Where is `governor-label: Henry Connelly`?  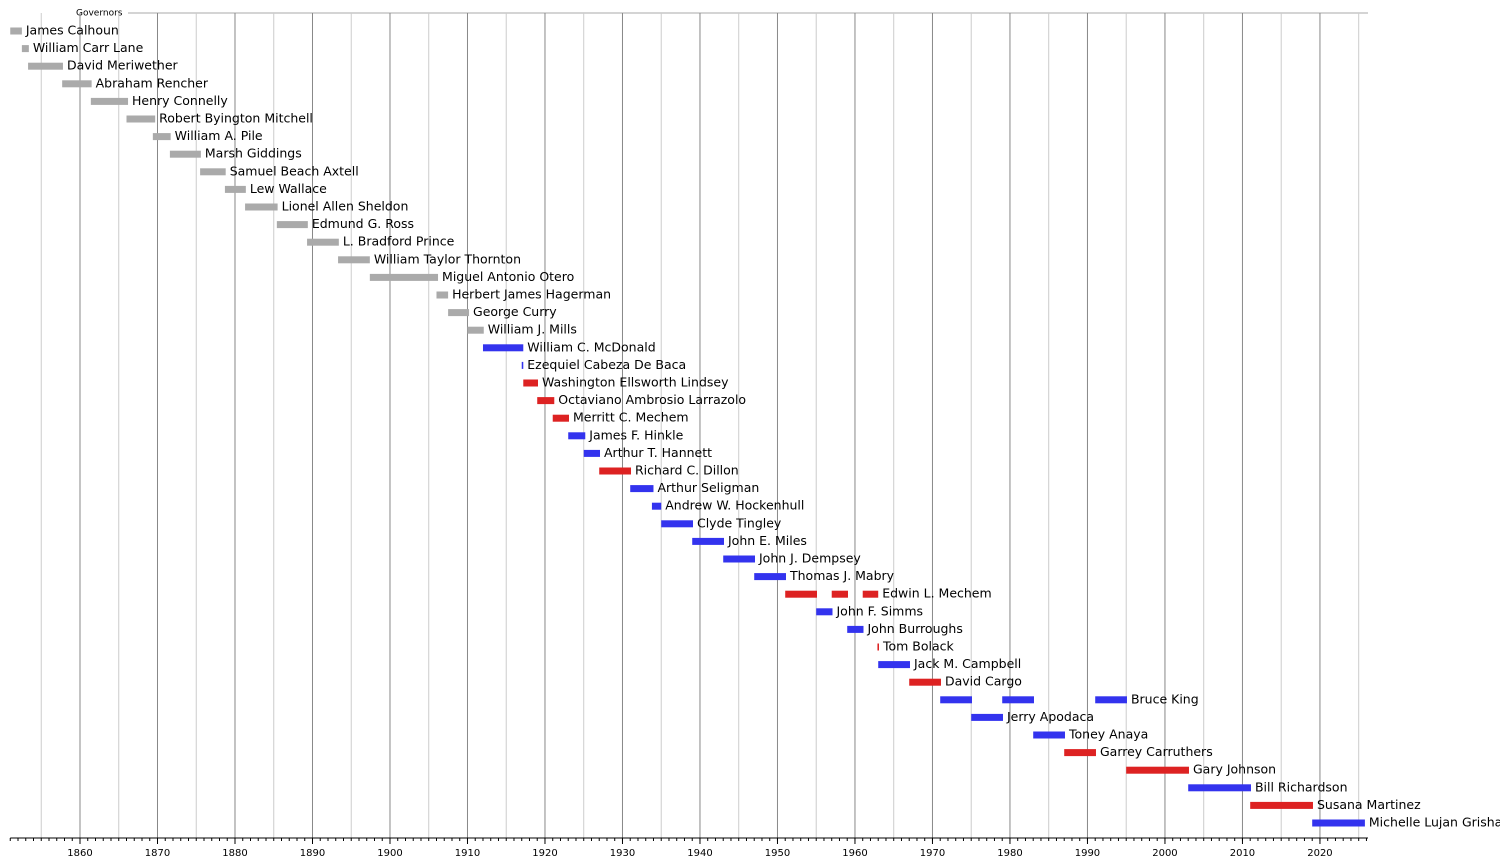
governor-label: Henry Connelly is located at coordinates (180, 100).